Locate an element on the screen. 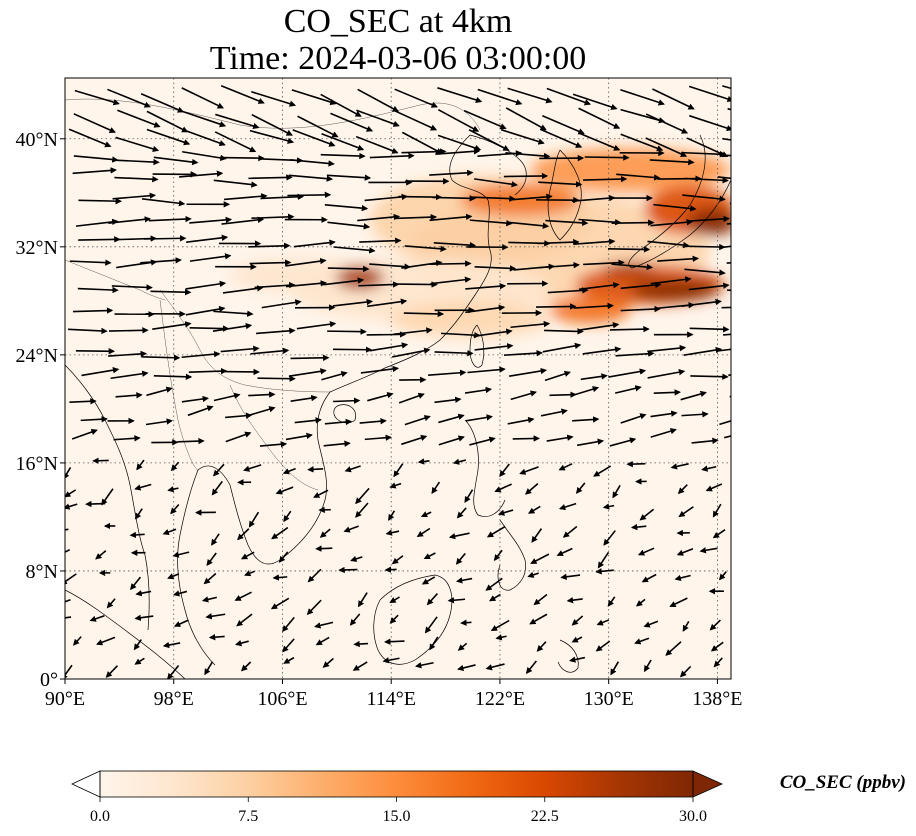  border-myanmar-thailand is located at coordinates (179, 385).